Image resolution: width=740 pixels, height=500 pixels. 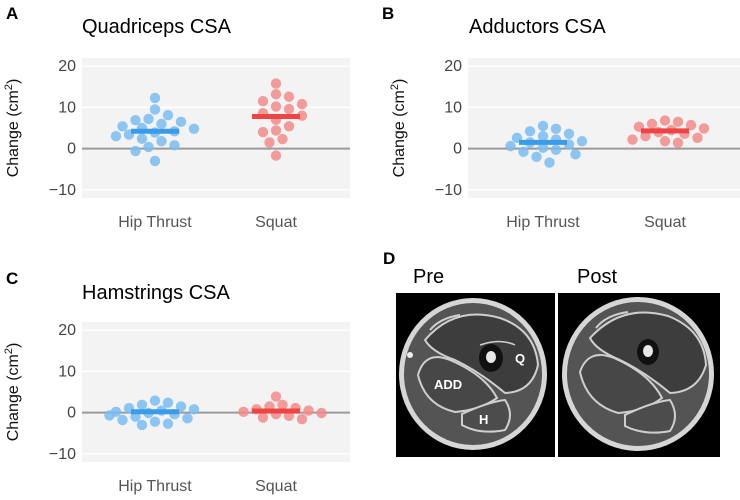 I want to click on mri-pre-image: Q ADD H, so click(x=475, y=375).